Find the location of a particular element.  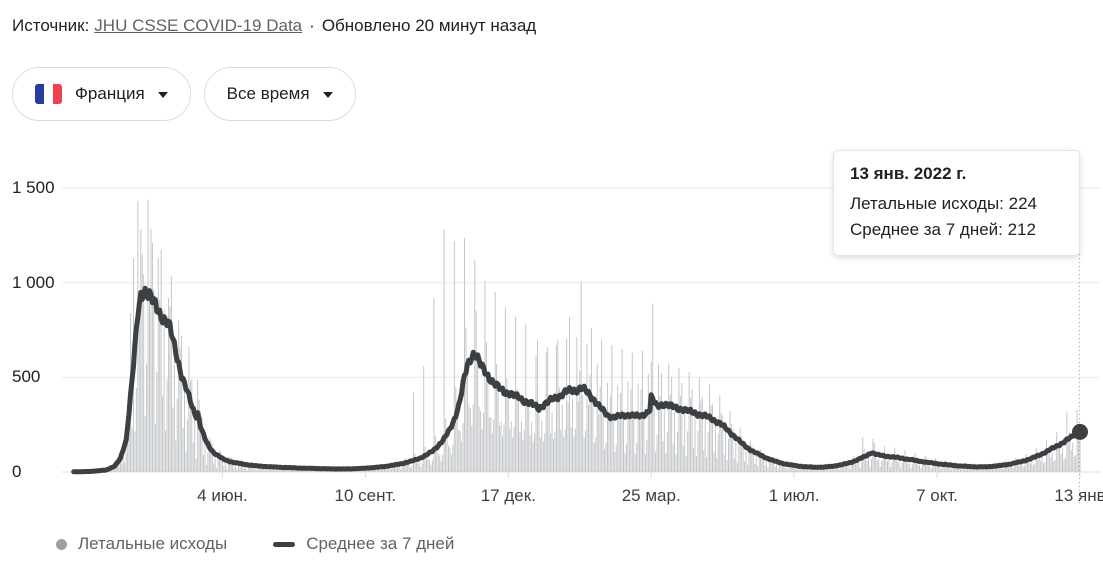

average-line-icon is located at coordinates (284, 544).